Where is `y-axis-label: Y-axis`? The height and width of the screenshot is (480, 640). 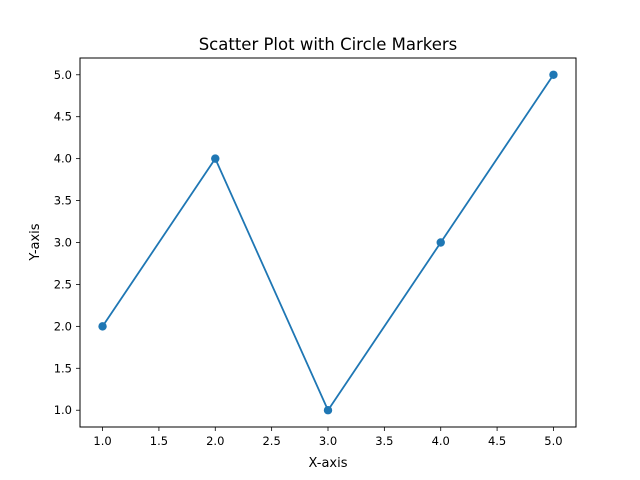 y-axis-label: Y-axis is located at coordinates (35, 242).